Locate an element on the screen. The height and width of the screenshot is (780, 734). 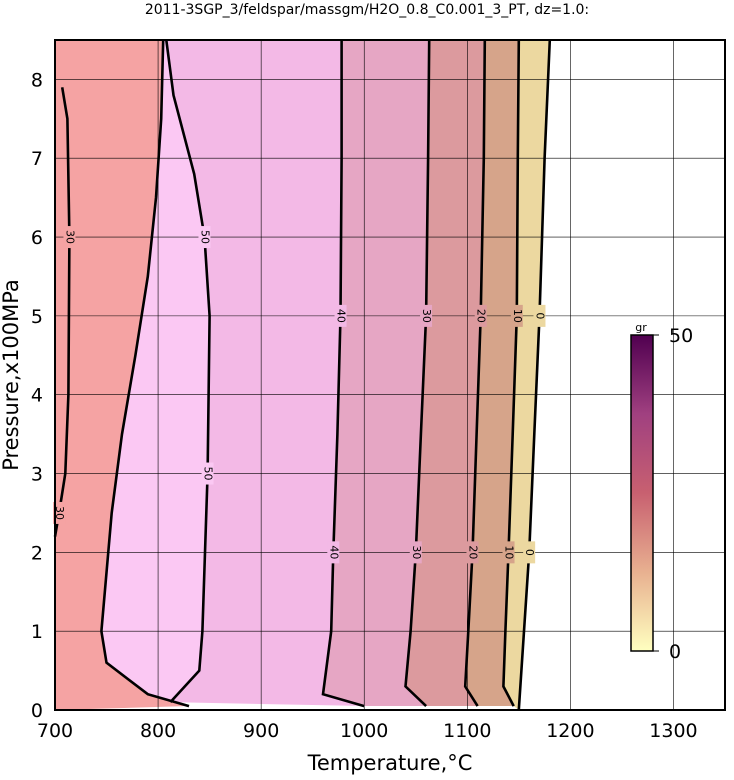
y-tick-label: 2 is located at coordinates (37, 553).